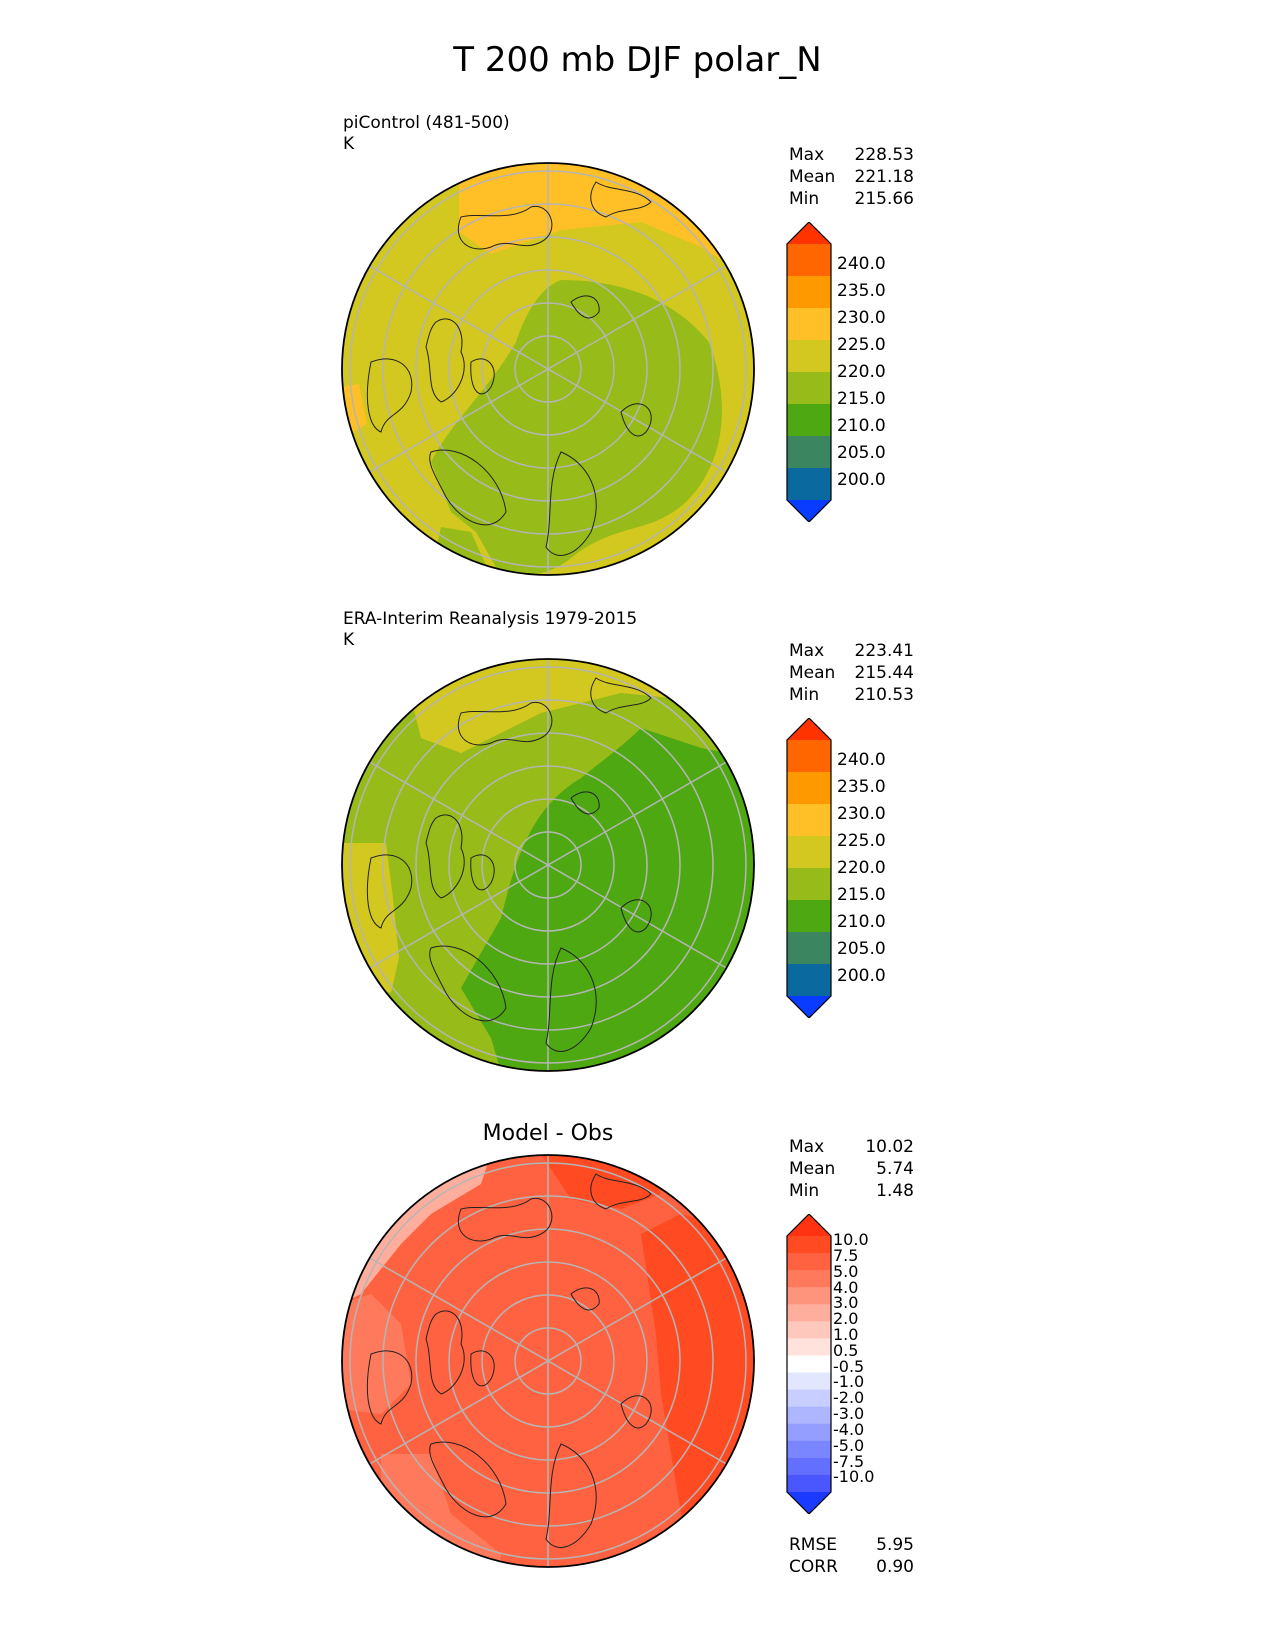 The height and width of the screenshot is (1650, 1275). What do you see at coordinates (851, 177) in the screenshot?
I see `panel1-stats: Max 228.53 Mean 221.18 Min 215.66` at bounding box center [851, 177].